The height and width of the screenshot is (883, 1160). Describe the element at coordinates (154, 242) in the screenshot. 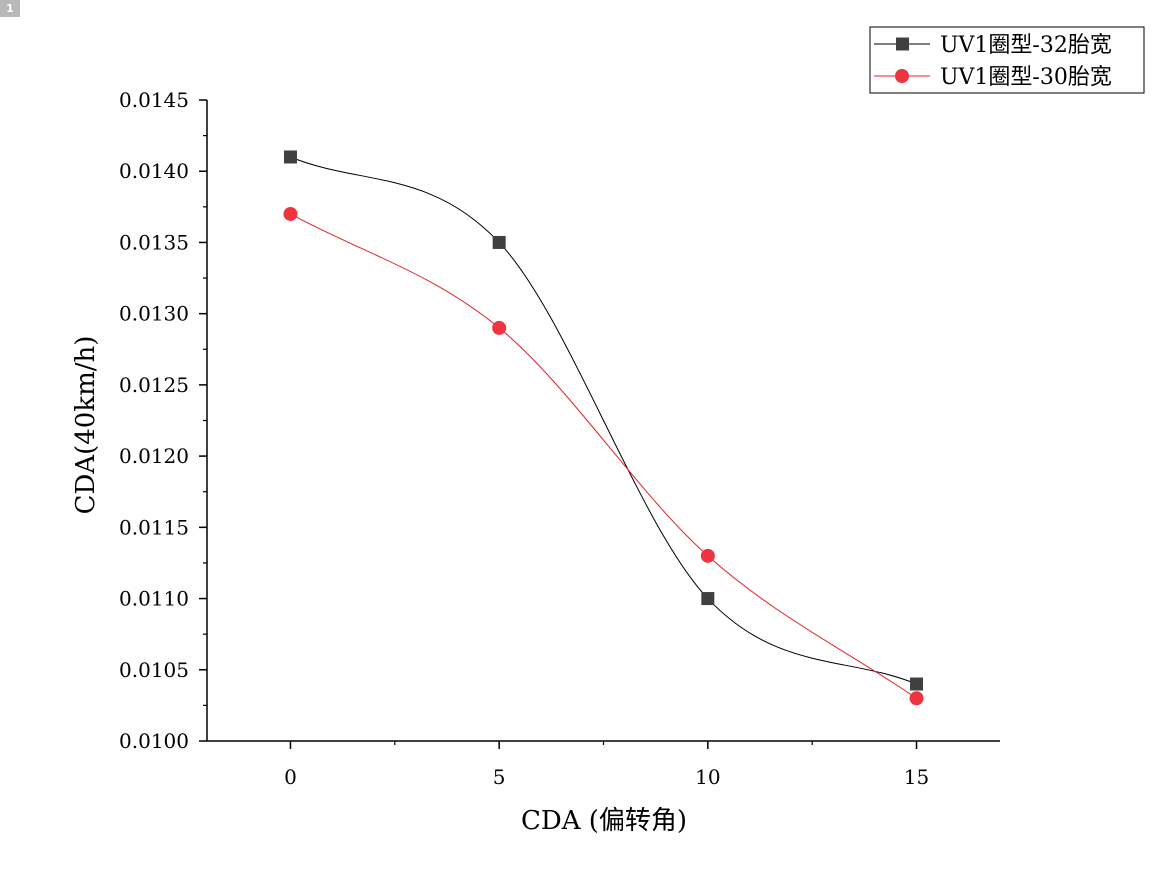

I see `y-tick-label: 0.0135` at that location.